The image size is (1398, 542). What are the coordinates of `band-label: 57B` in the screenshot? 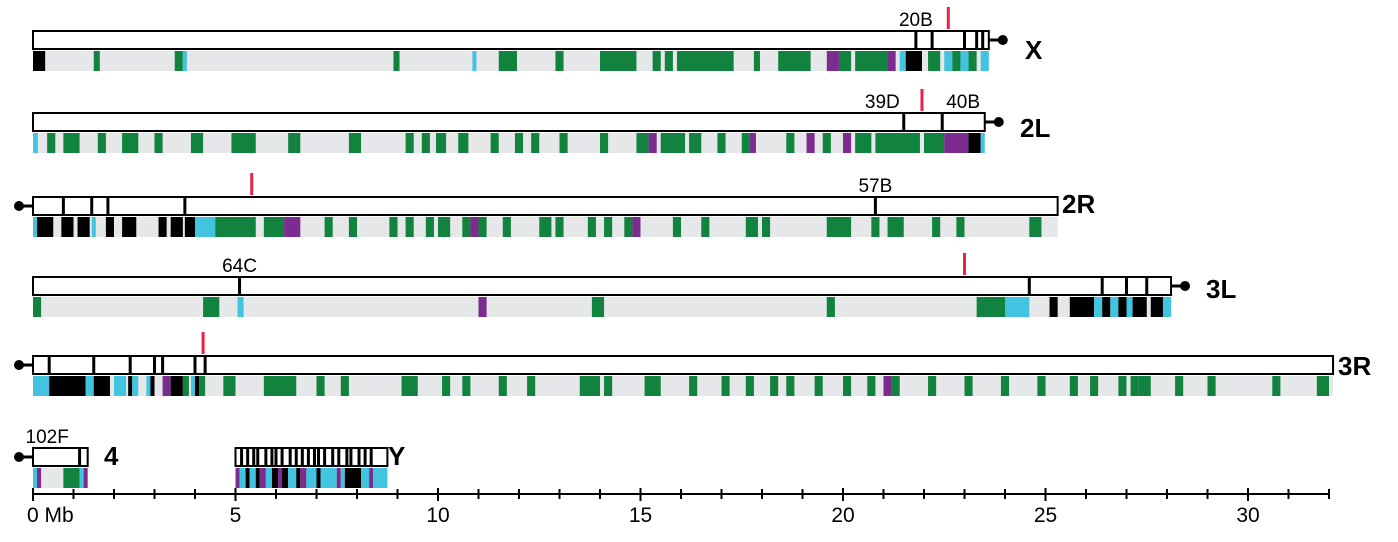 It's located at (875, 186).